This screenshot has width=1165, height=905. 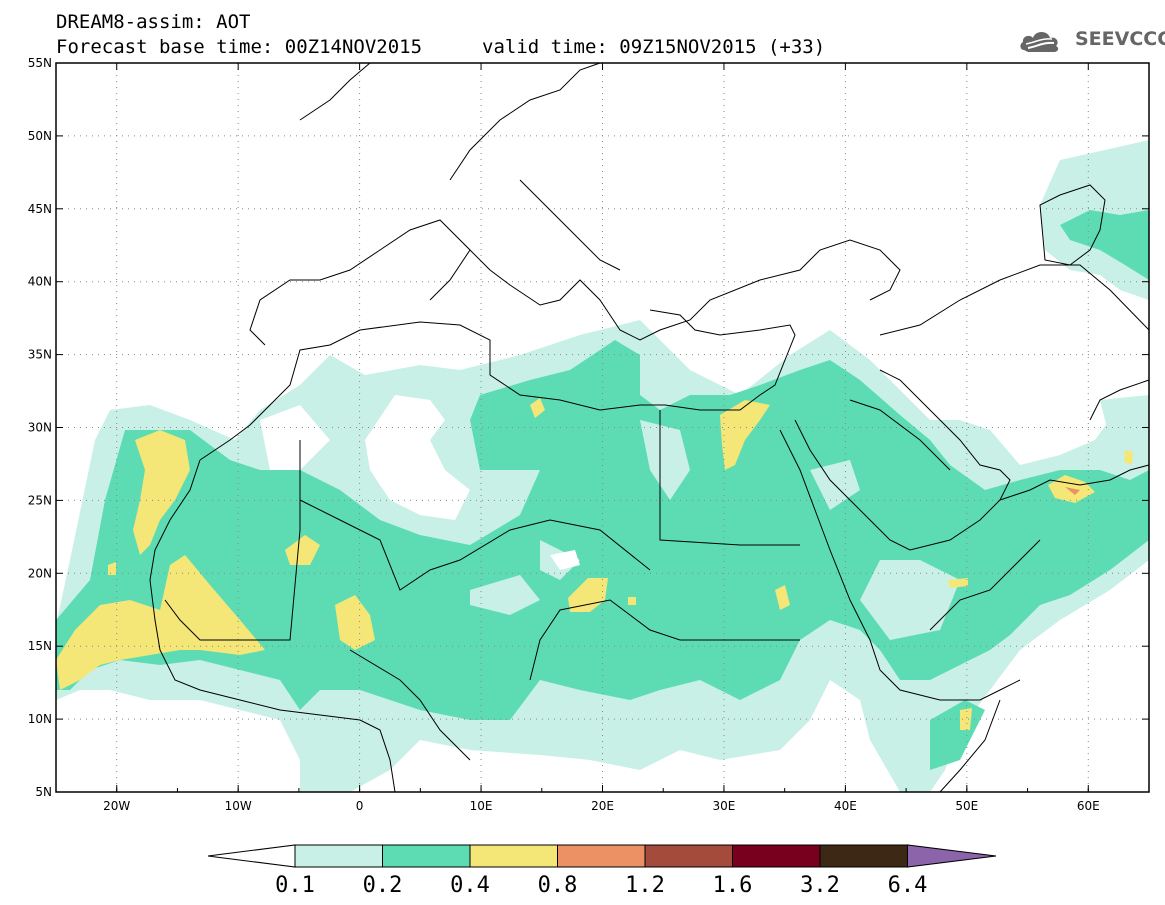 What do you see at coordinates (40, 573) in the screenshot?
I see `lat-tick-label: 20N` at bounding box center [40, 573].